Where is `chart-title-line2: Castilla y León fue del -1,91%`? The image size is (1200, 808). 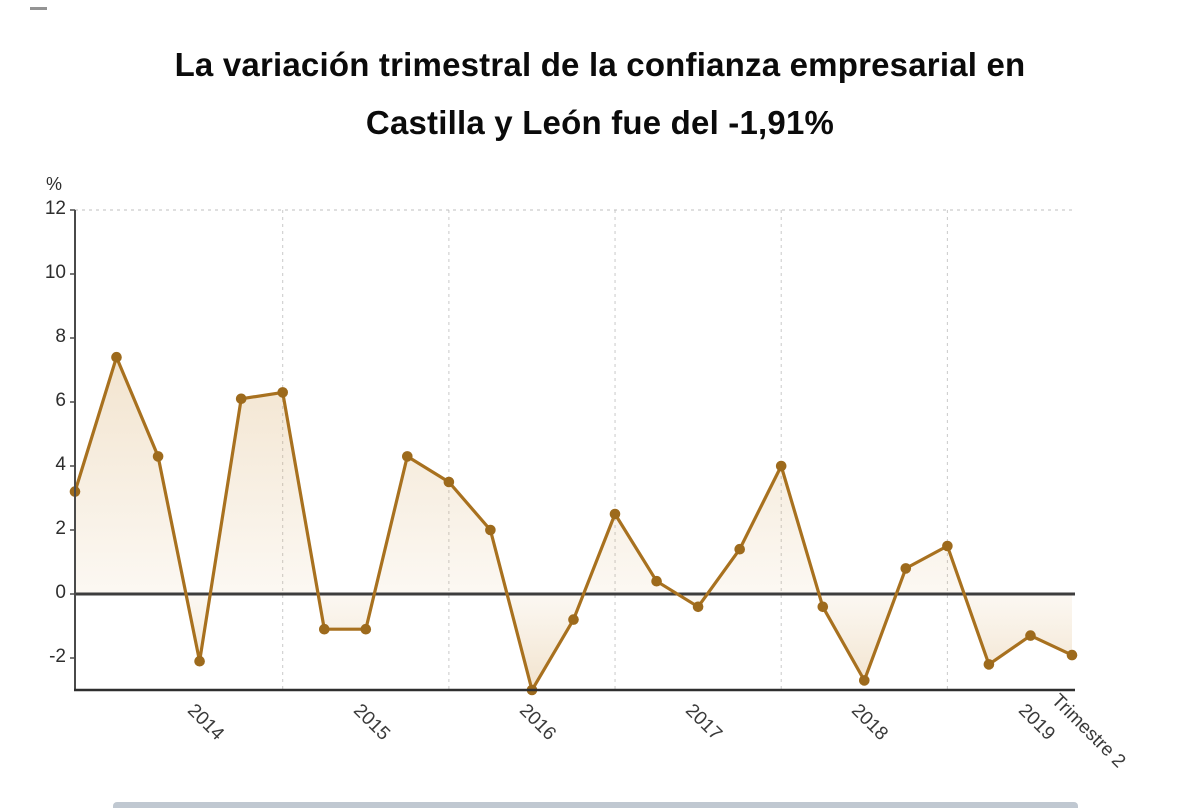 chart-title-line2: Castilla y León fue del -1,91% is located at coordinates (600, 122).